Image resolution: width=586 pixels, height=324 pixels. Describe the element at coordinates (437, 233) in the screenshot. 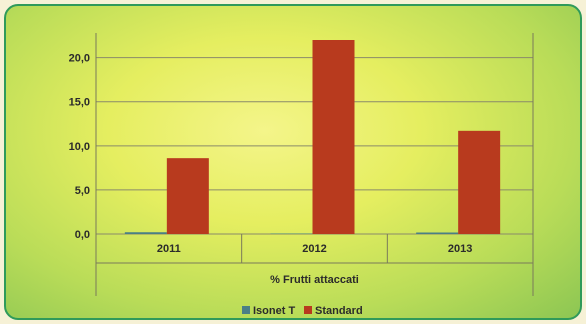

I see `bar-isonet-t-2013` at that location.